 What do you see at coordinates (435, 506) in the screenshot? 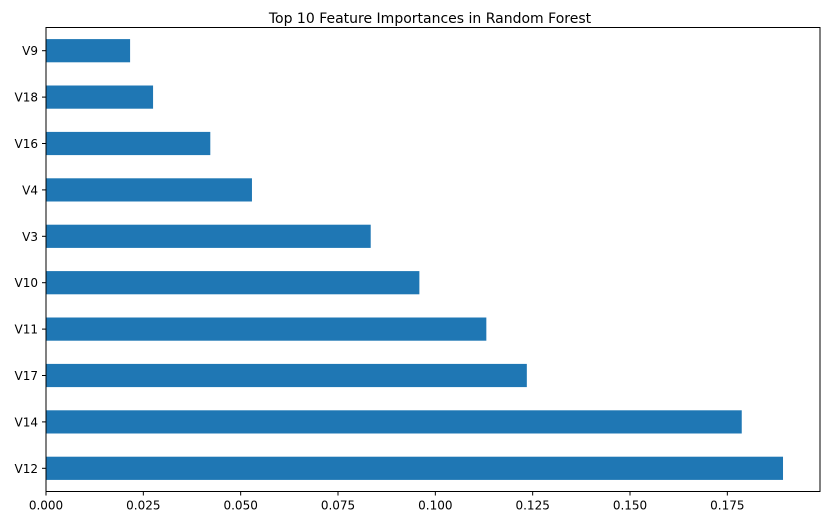
I see `x-tick-label: 0.100` at bounding box center [435, 506].